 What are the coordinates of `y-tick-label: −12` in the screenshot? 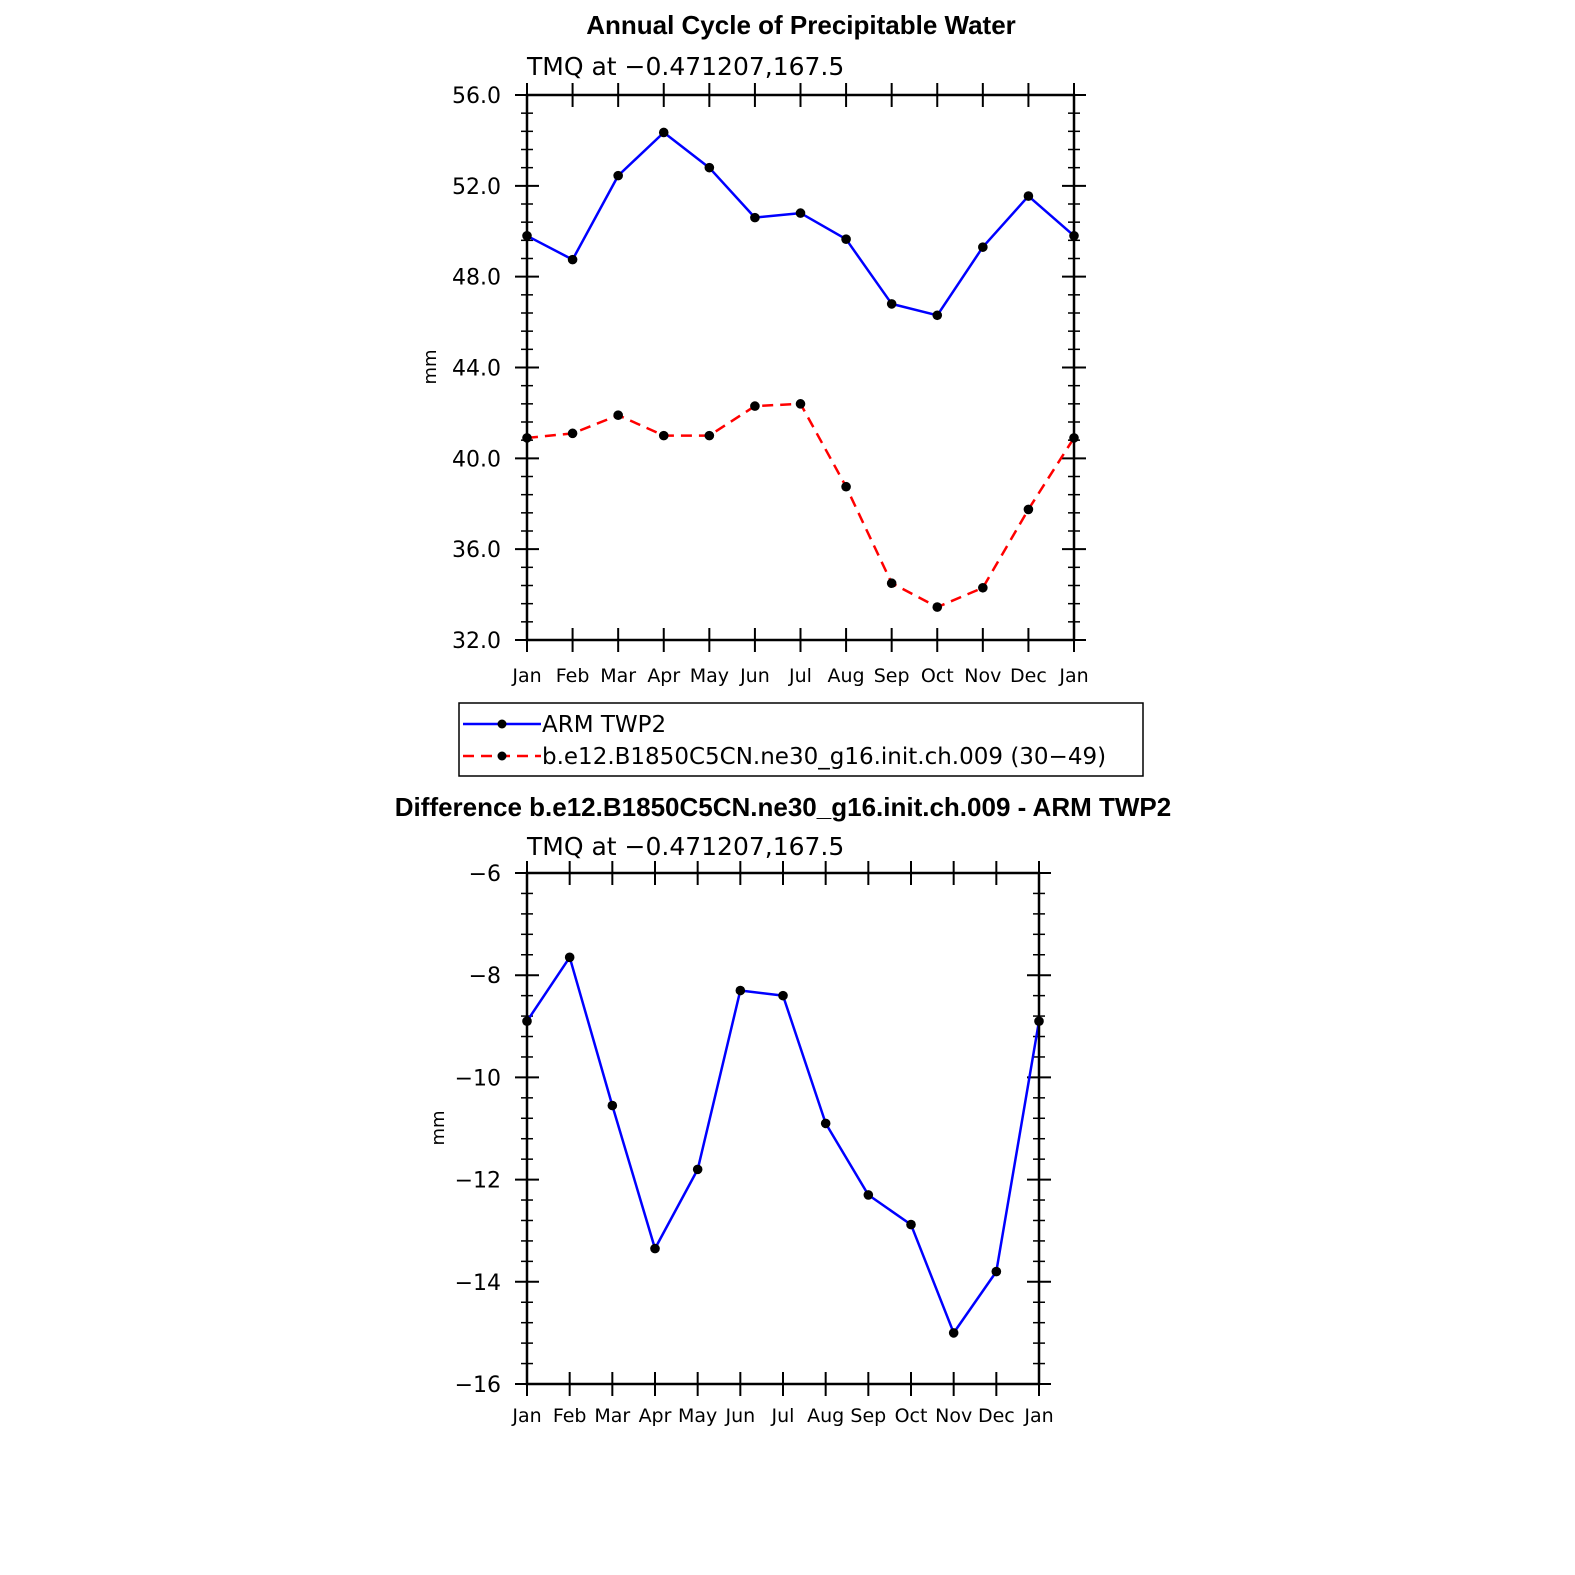 It's located at (478, 1181).